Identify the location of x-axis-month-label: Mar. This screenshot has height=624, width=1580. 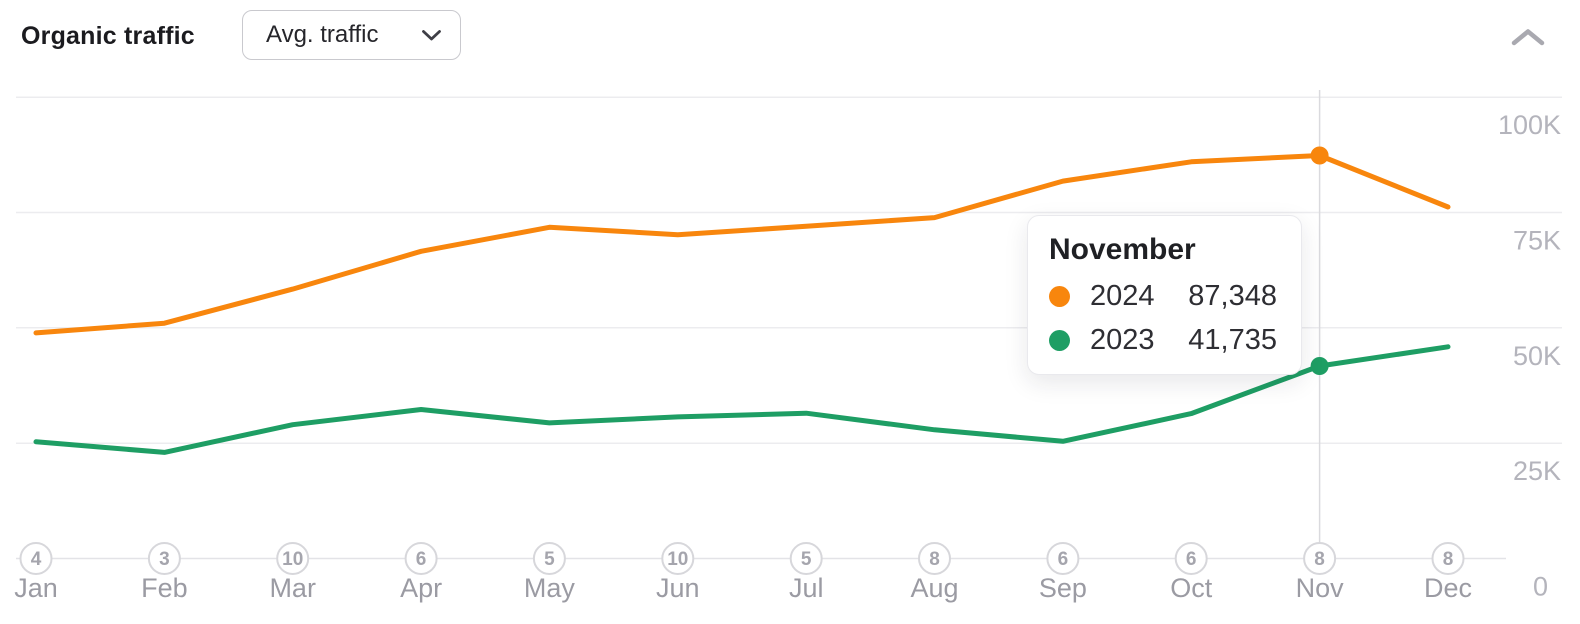
(292, 588).